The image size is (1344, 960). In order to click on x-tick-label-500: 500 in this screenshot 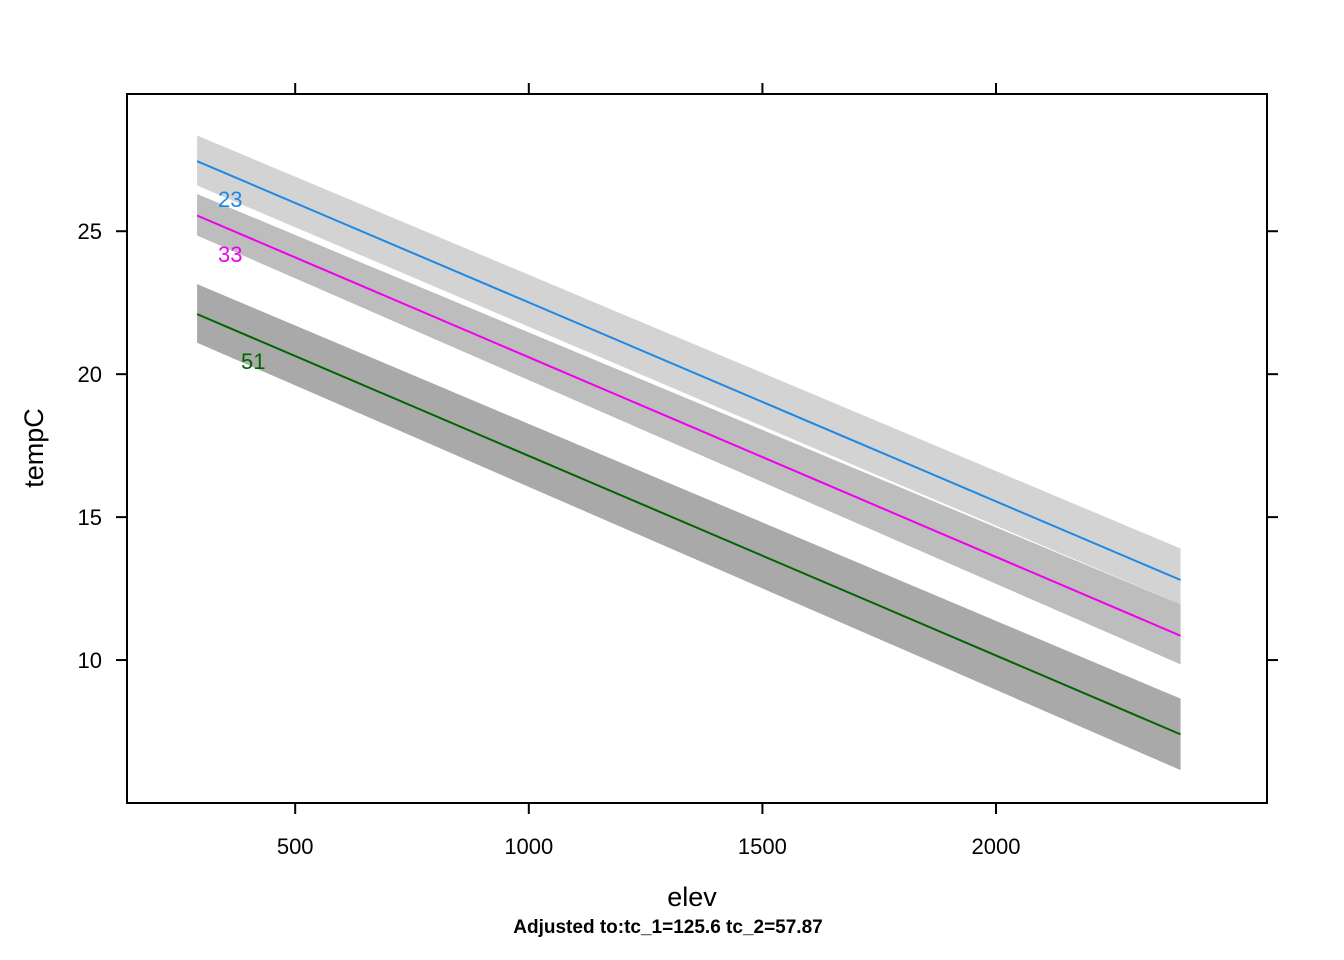, I will do `click(295, 846)`.